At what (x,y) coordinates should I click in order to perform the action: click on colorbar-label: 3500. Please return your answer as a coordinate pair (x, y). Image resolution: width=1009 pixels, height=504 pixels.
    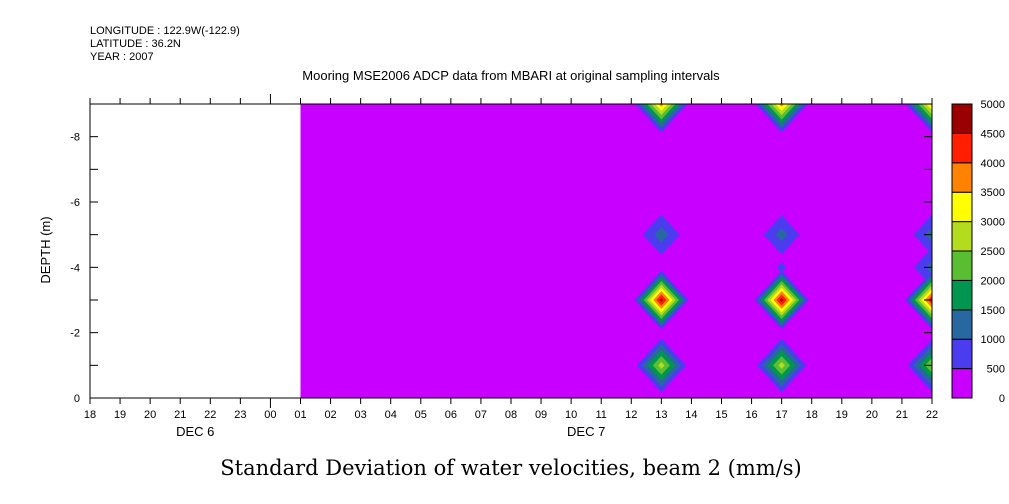
    Looking at the image, I should click on (993, 193).